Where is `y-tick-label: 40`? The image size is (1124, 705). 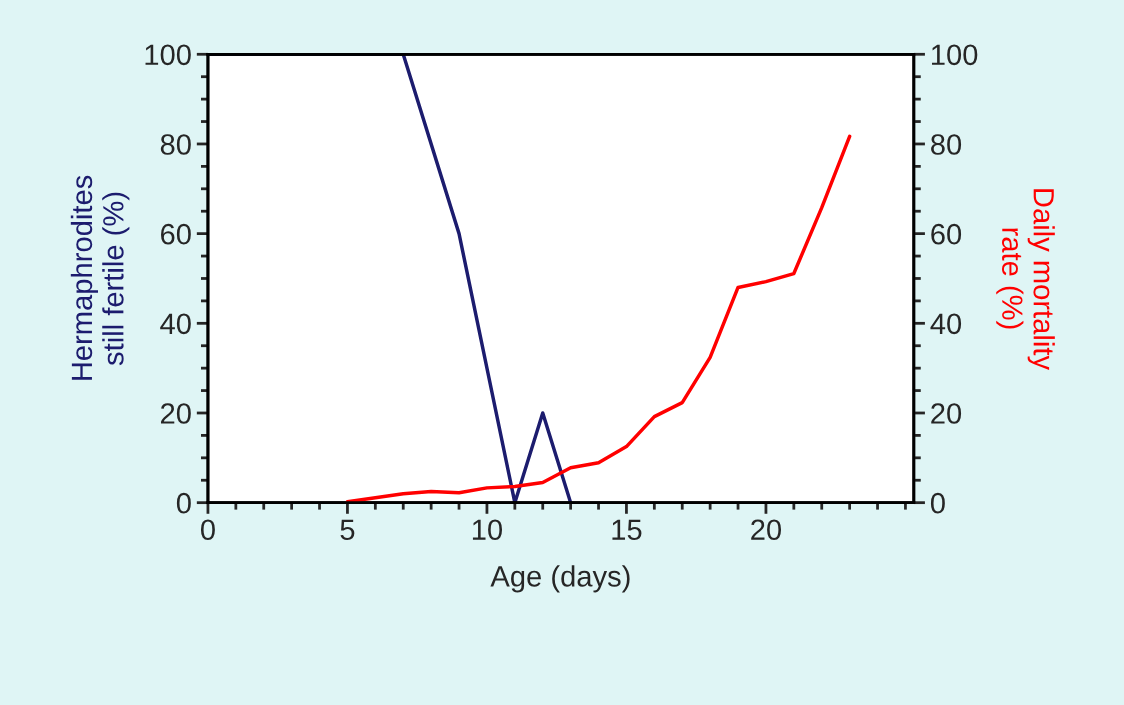
y-tick-label: 40 is located at coordinates (175, 324).